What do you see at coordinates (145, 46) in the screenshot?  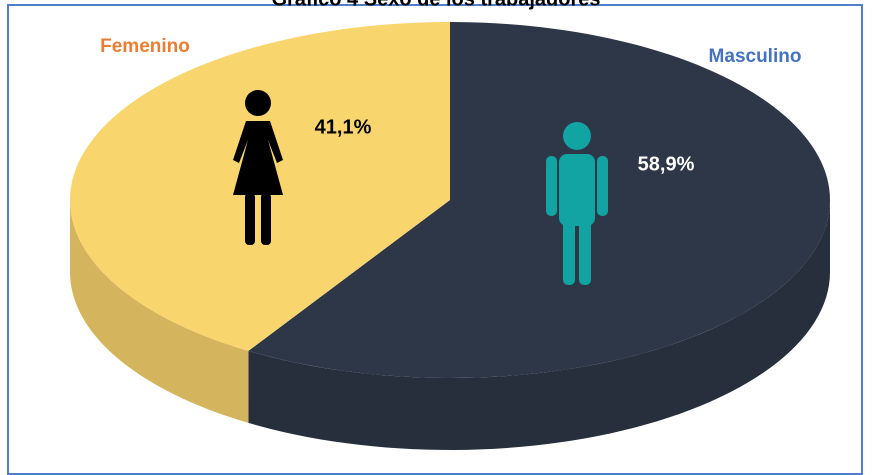 I see `category-label: Femenino` at bounding box center [145, 46].